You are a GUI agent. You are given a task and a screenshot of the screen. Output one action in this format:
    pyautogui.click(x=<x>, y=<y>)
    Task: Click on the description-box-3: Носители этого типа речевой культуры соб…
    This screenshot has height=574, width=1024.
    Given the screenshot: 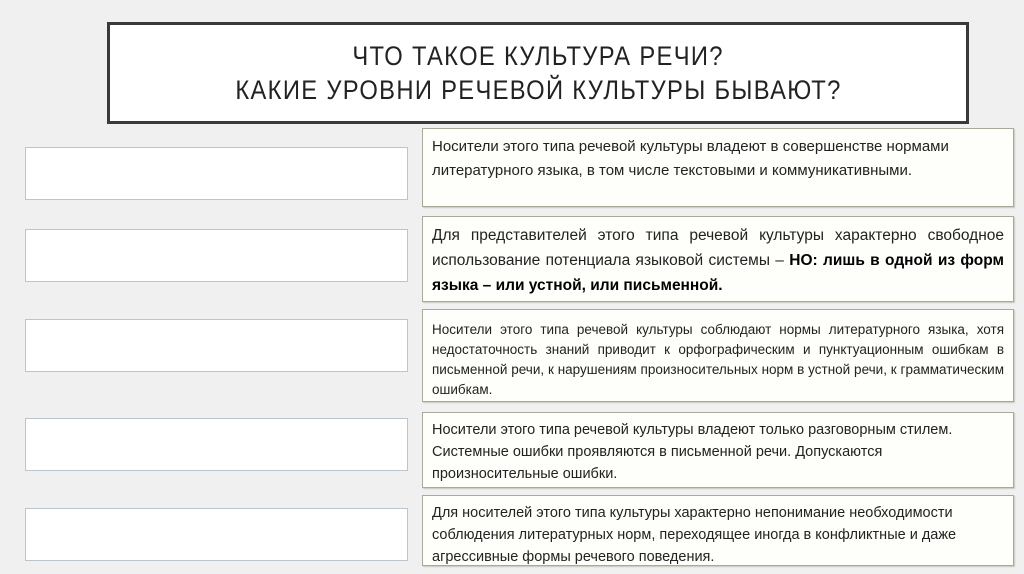 What is the action you would take?
    pyautogui.click(x=718, y=355)
    